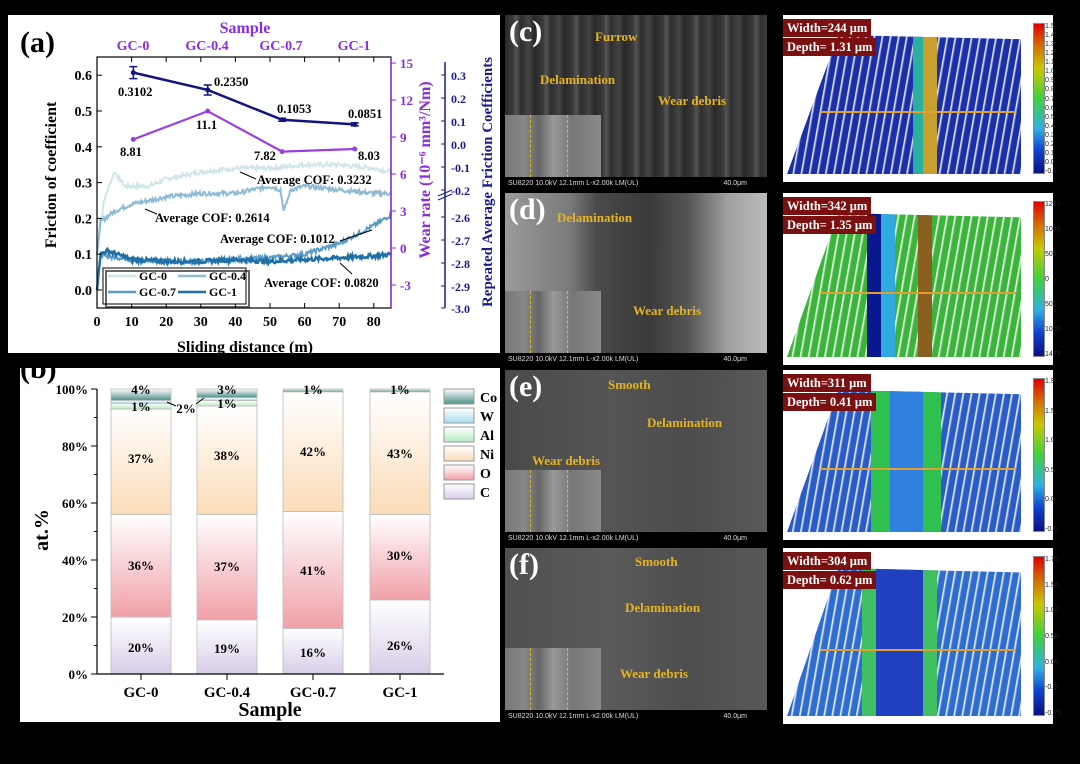 Image resolution: width=1080 pixels, height=764 pixels. What do you see at coordinates (830, 580) in the screenshot?
I see `depth-label: Depth= 0.62 μm` at bounding box center [830, 580].